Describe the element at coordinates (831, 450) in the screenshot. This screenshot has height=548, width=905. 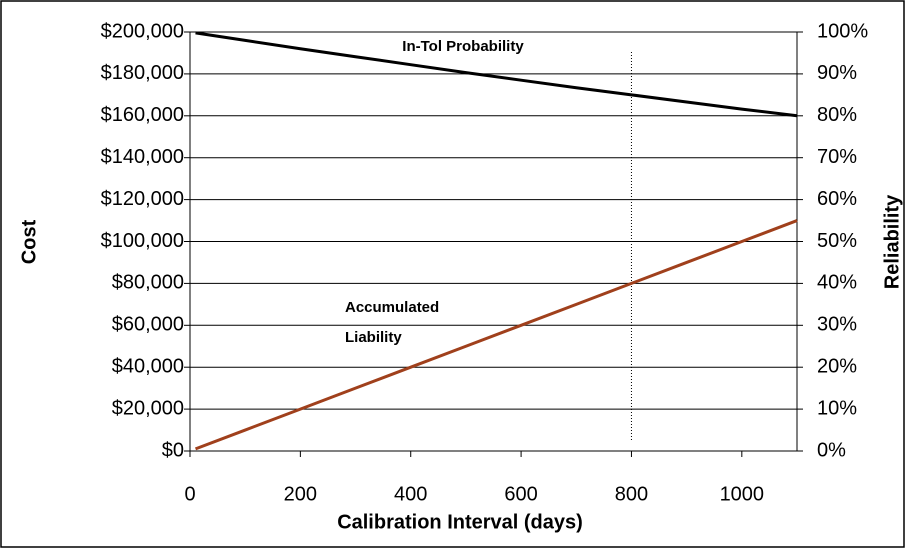
I see `y2-tick-label: 0%` at that location.